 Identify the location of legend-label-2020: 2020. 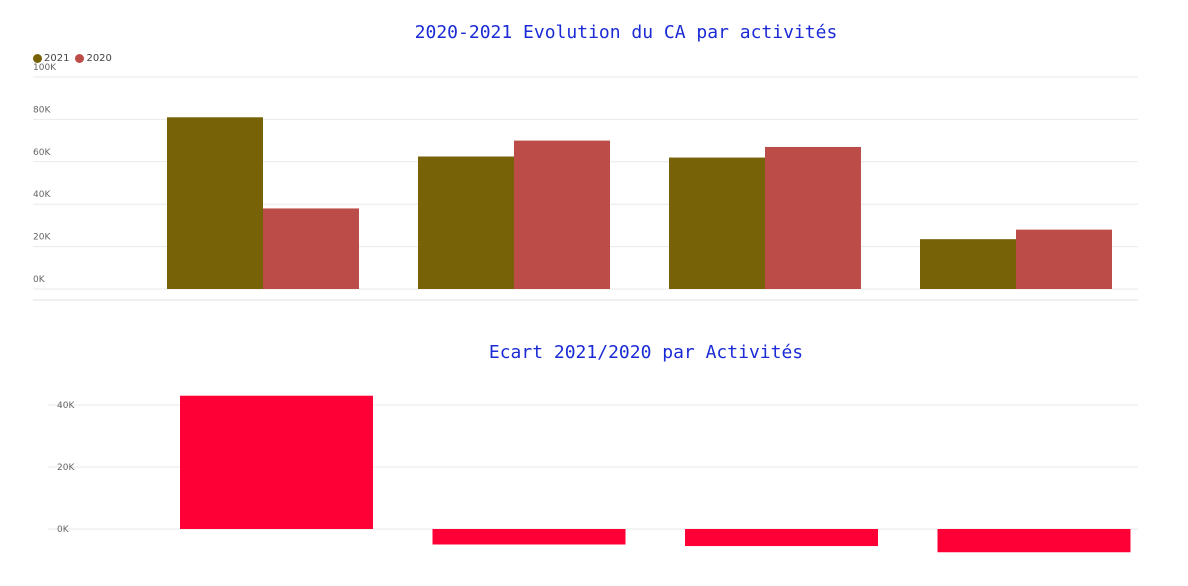
(99, 58).